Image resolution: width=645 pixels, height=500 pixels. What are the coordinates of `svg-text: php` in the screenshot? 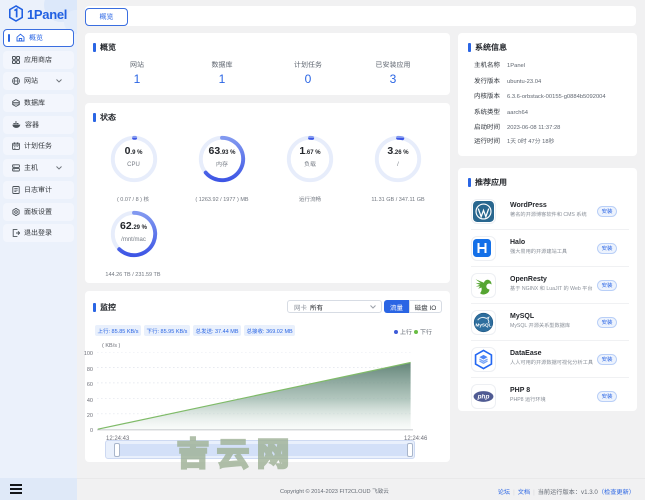 It's located at (483, 396).